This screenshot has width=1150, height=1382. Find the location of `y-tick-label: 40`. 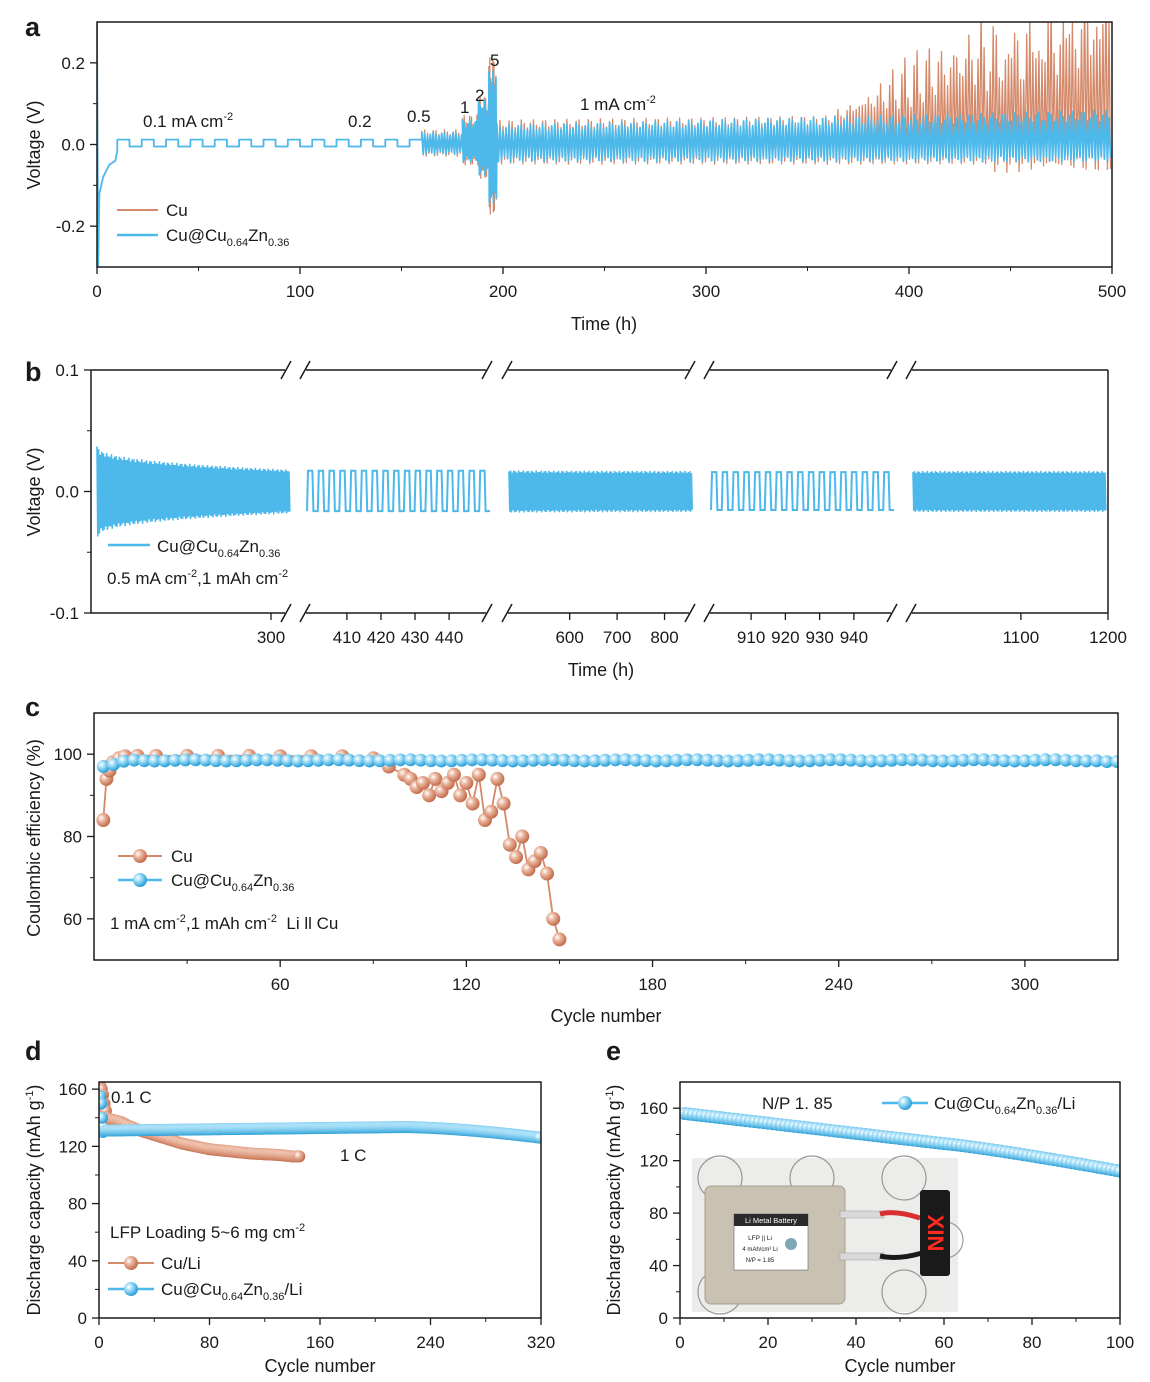

y-tick-label: 40 is located at coordinates (658, 1266).